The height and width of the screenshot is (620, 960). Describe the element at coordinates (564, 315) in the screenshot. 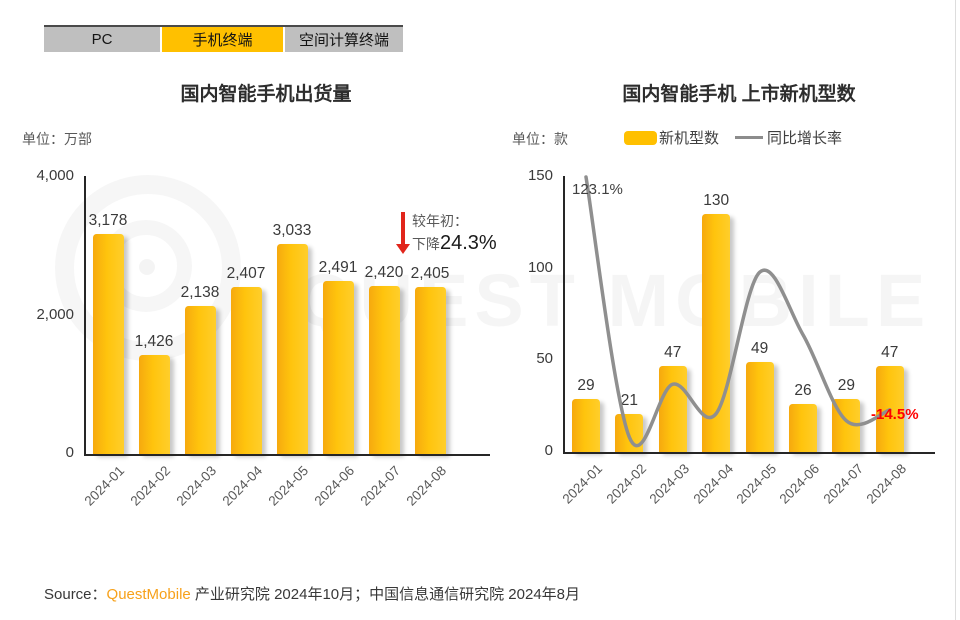

I see `new-models-y-axis` at that location.